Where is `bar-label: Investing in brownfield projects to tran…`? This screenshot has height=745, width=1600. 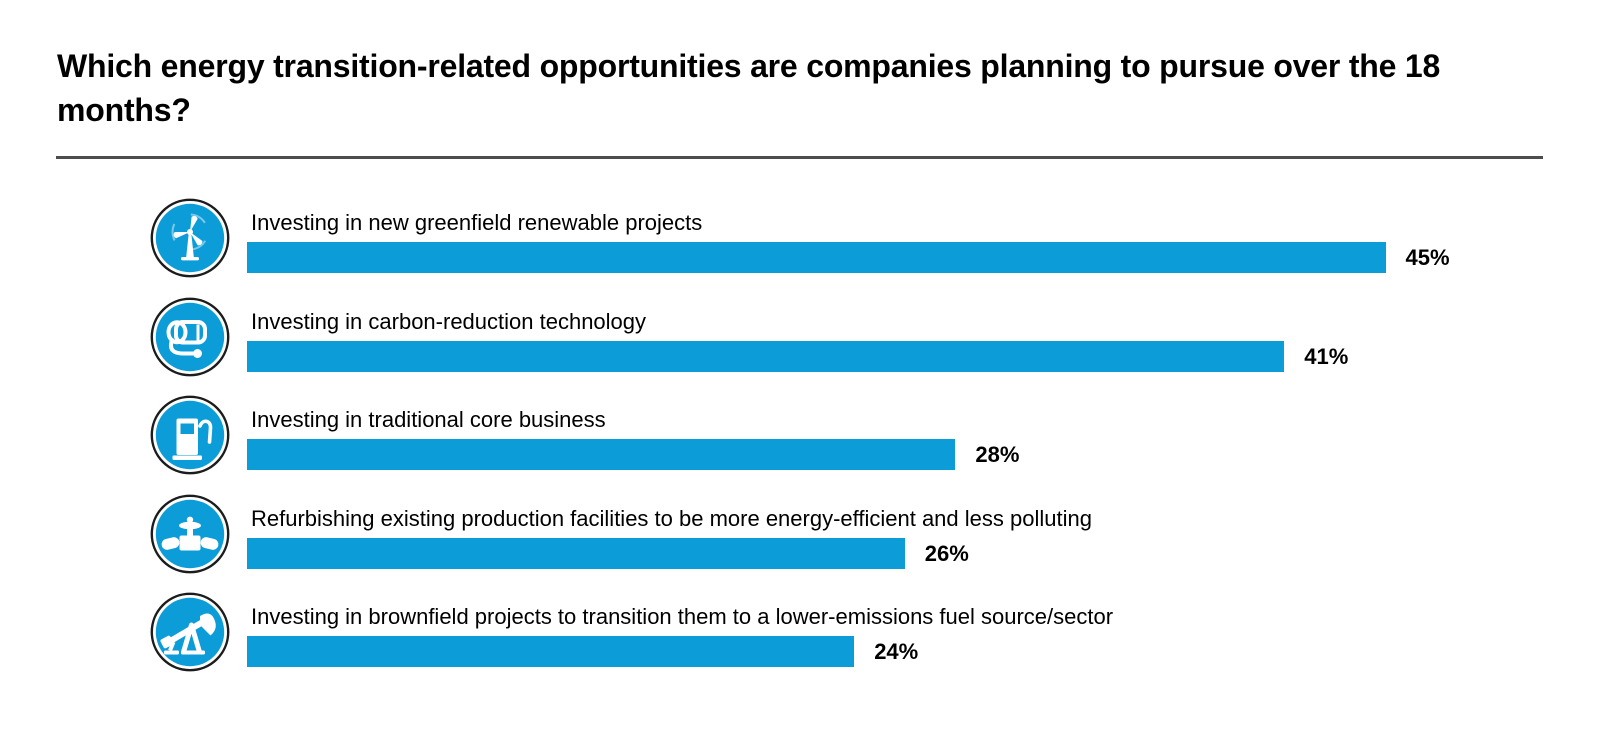 bar-label: Investing in brownfield projects to tran… is located at coordinates (682, 616).